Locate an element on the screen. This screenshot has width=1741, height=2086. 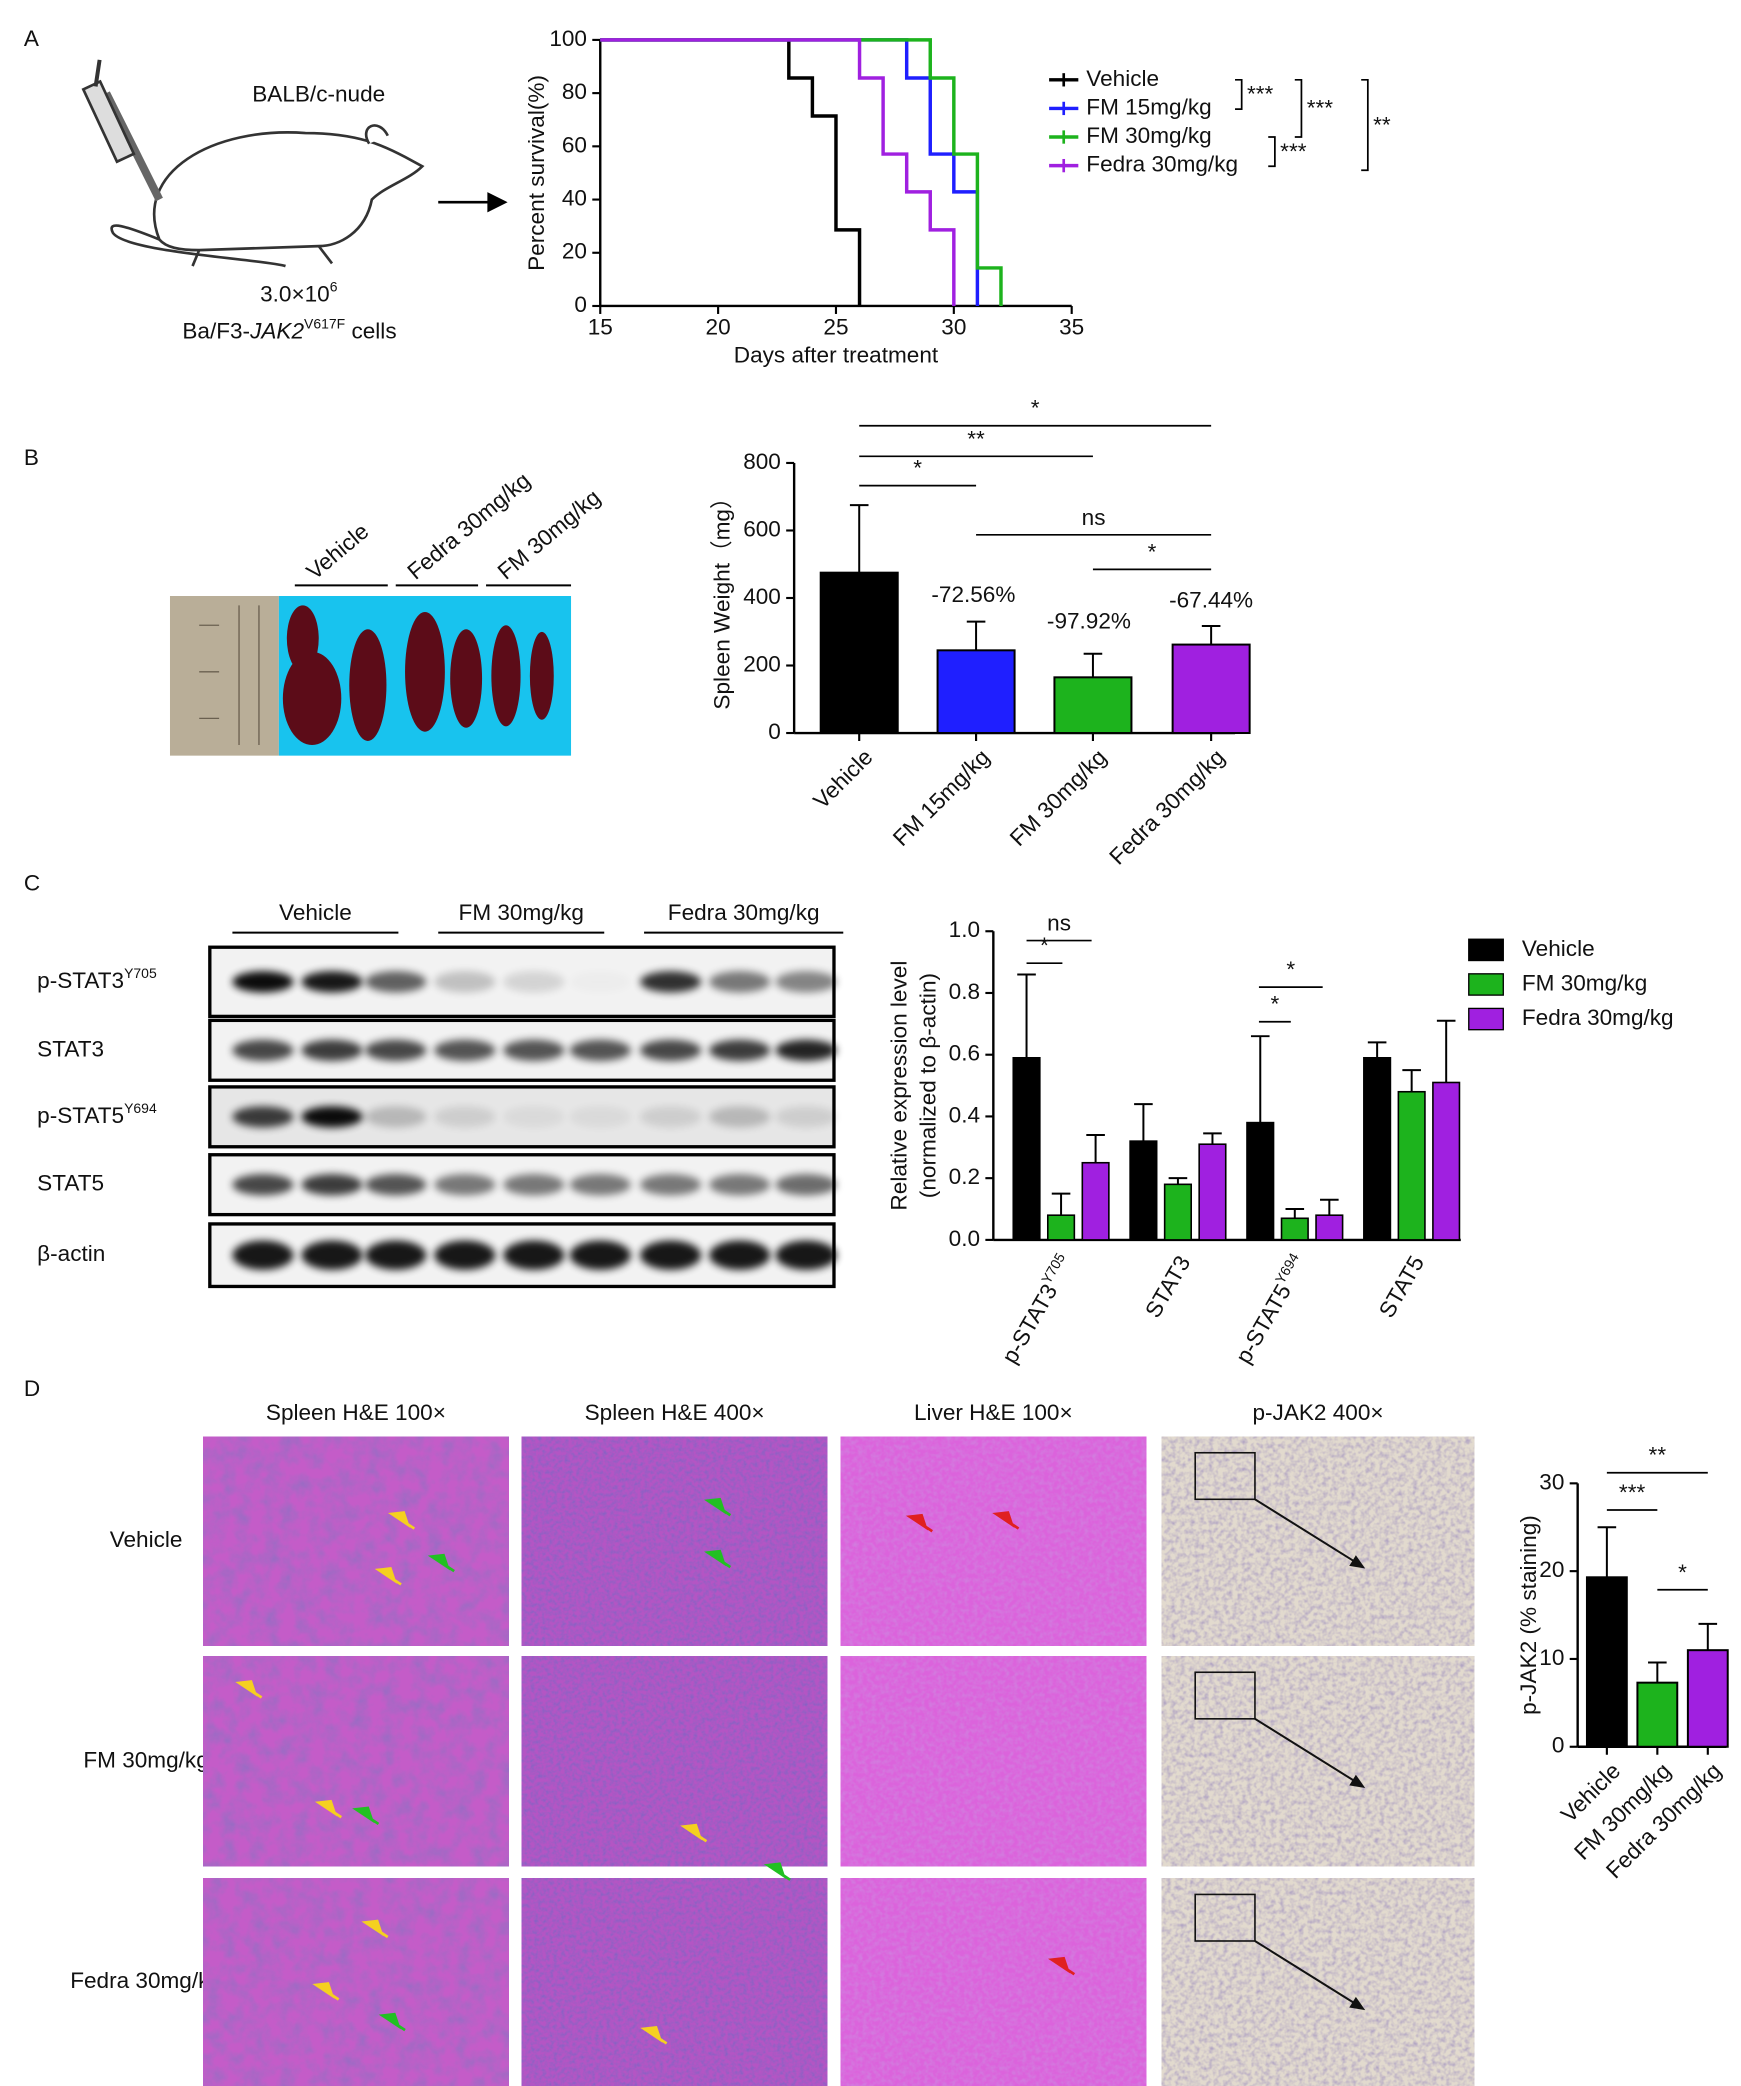
blot-group-label: Fedra 30mg/kg is located at coordinates (744, 912).